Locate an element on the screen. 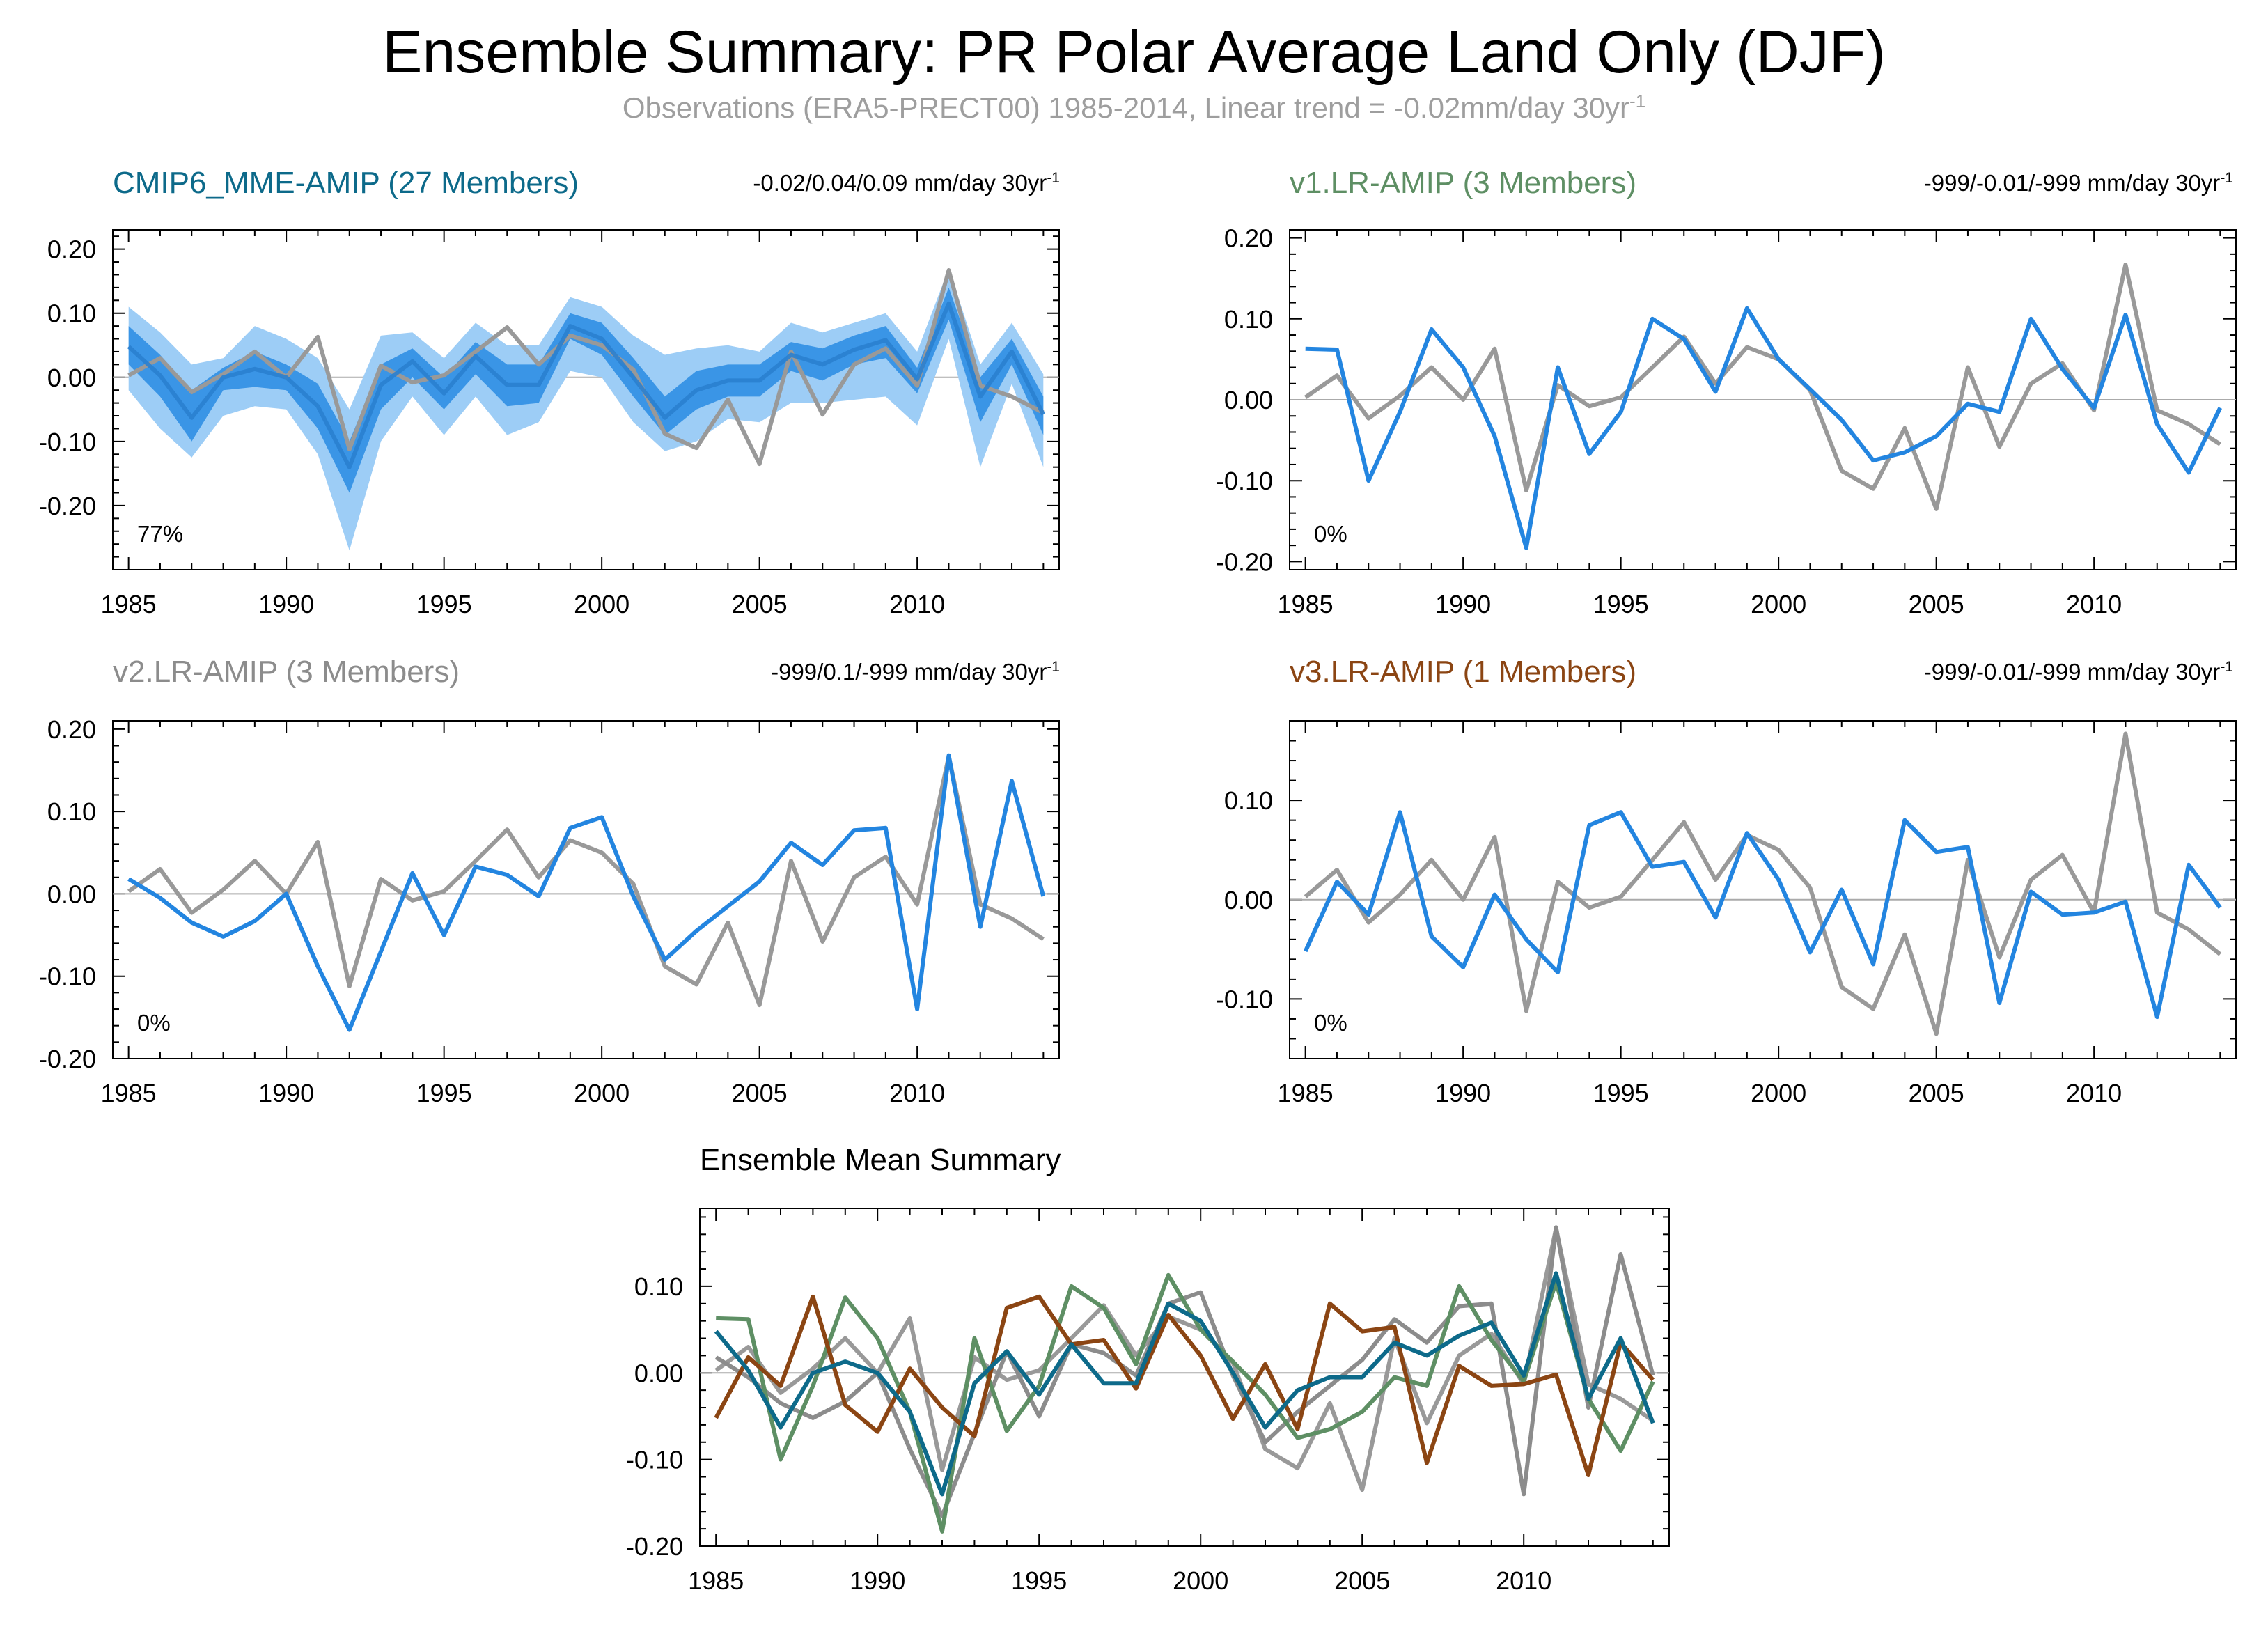  panel-trend-v2: -999/0.1/-999 mm/day 30yr-1 is located at coordinates (915, 672).